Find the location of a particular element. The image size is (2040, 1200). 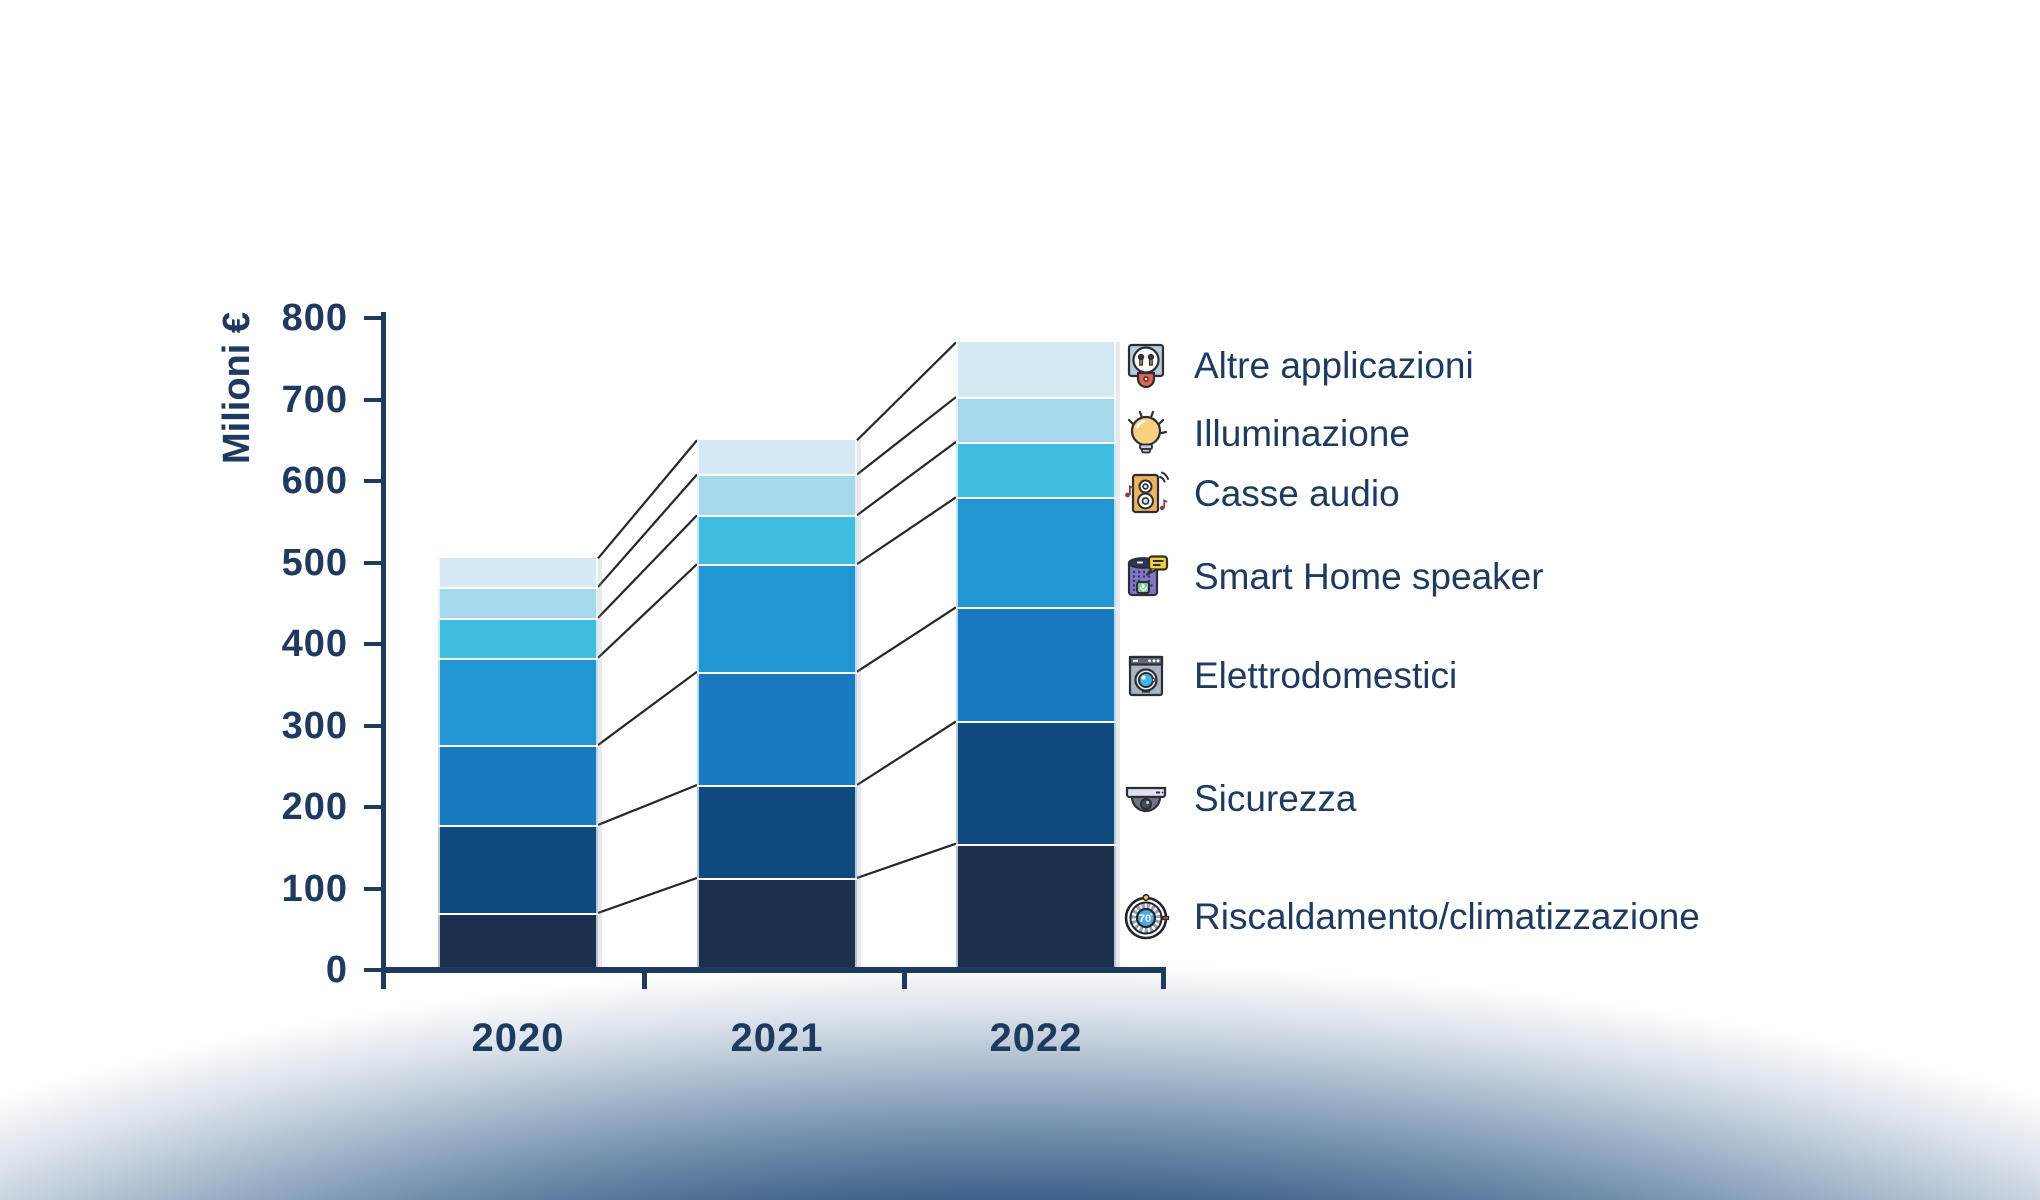

x-axis-label-2021: 2021 is located at coordinates (777, 1038).